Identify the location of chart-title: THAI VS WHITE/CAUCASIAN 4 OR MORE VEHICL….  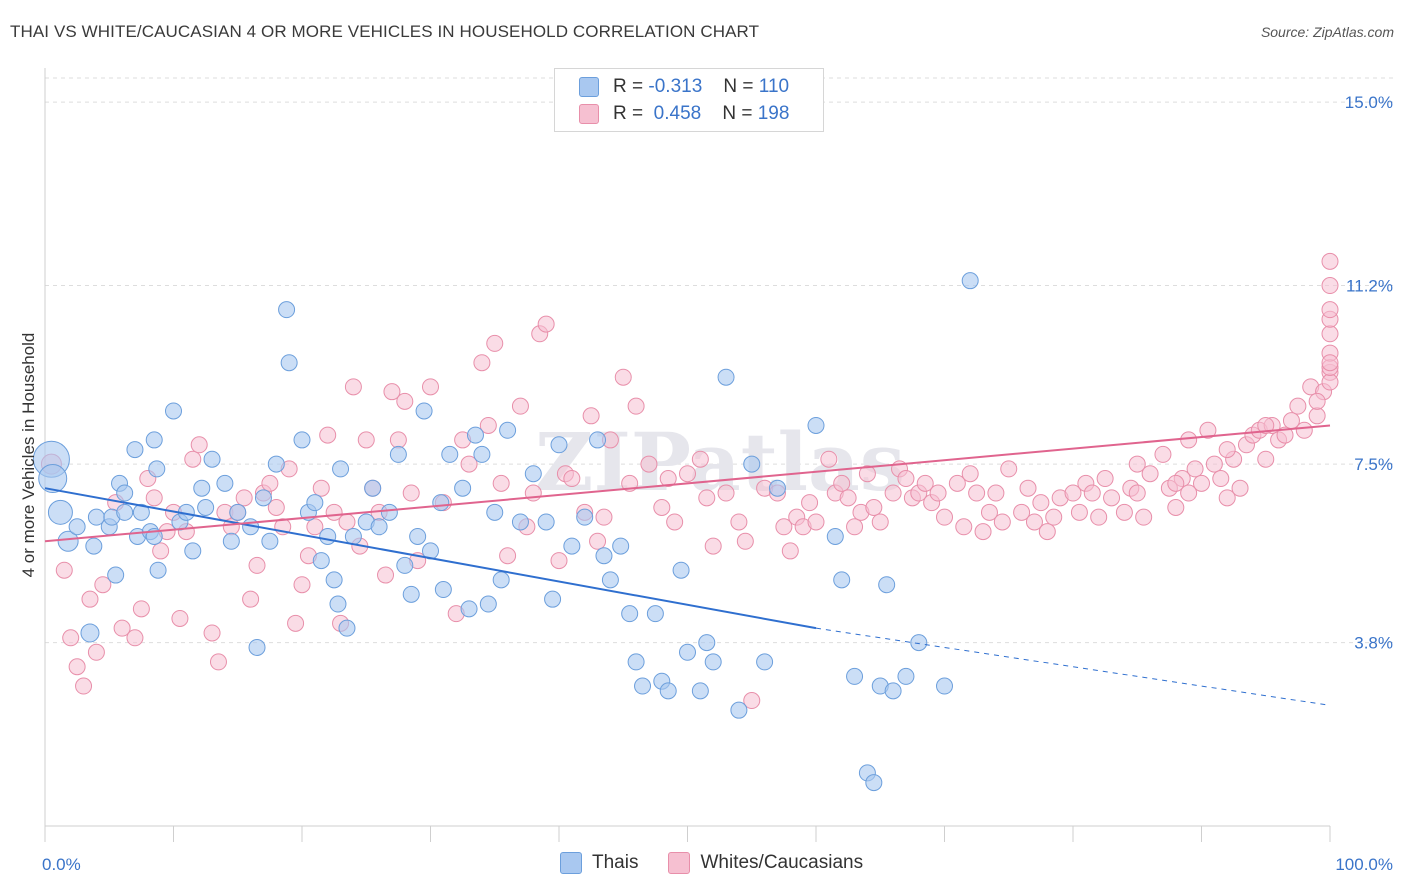
(385, 31).